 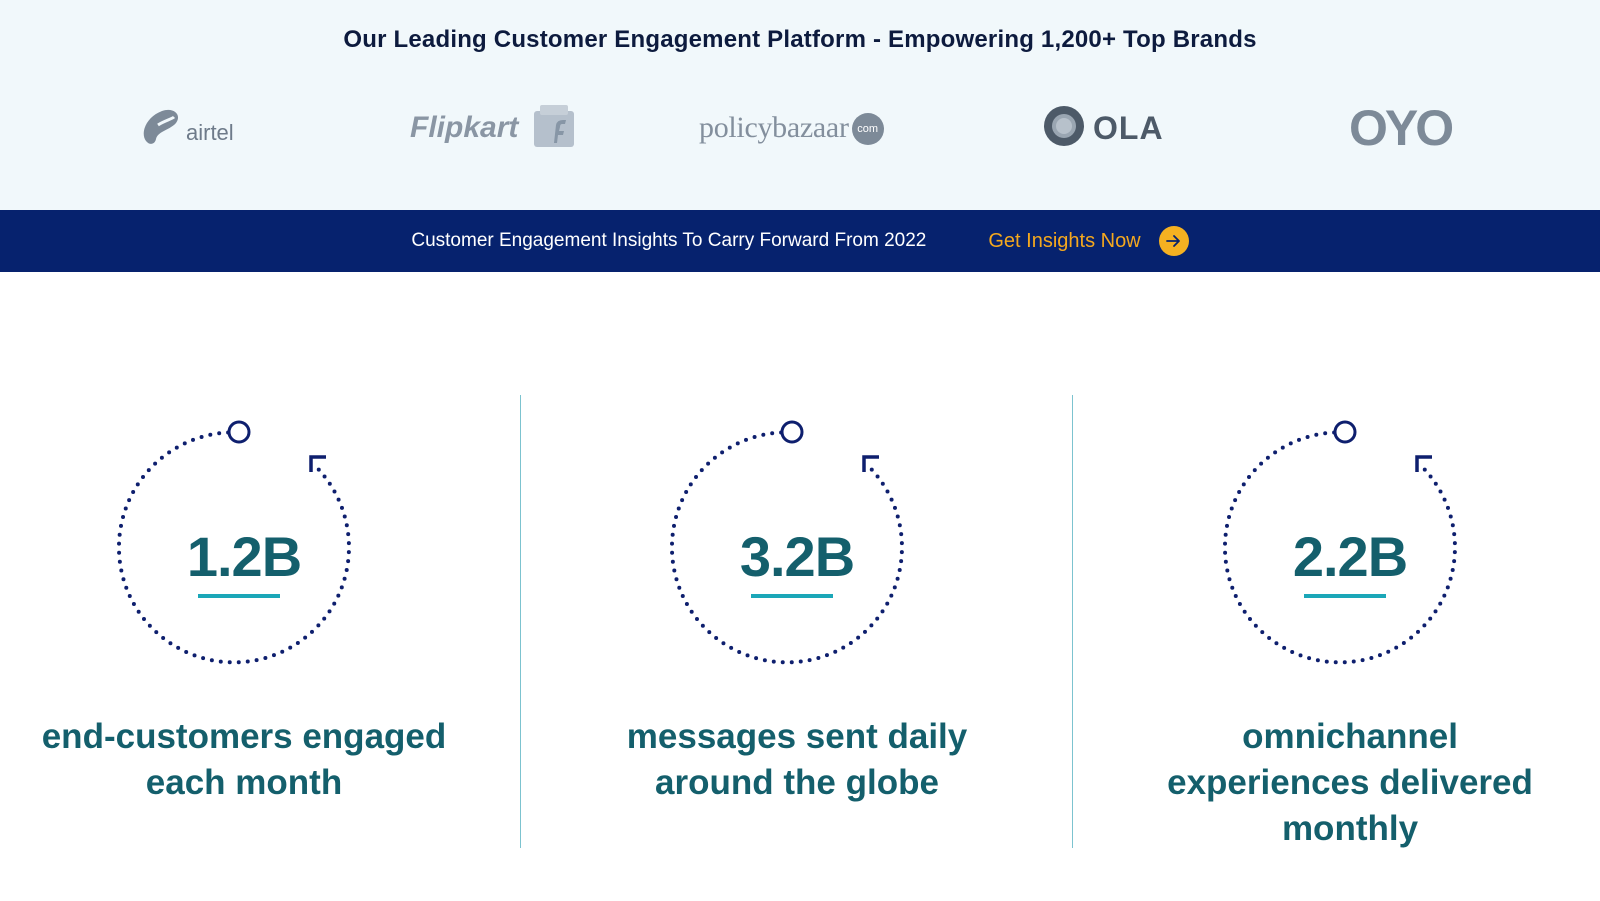 I want to click on stat-label-line: around the globe, so click(x=797, y=782).